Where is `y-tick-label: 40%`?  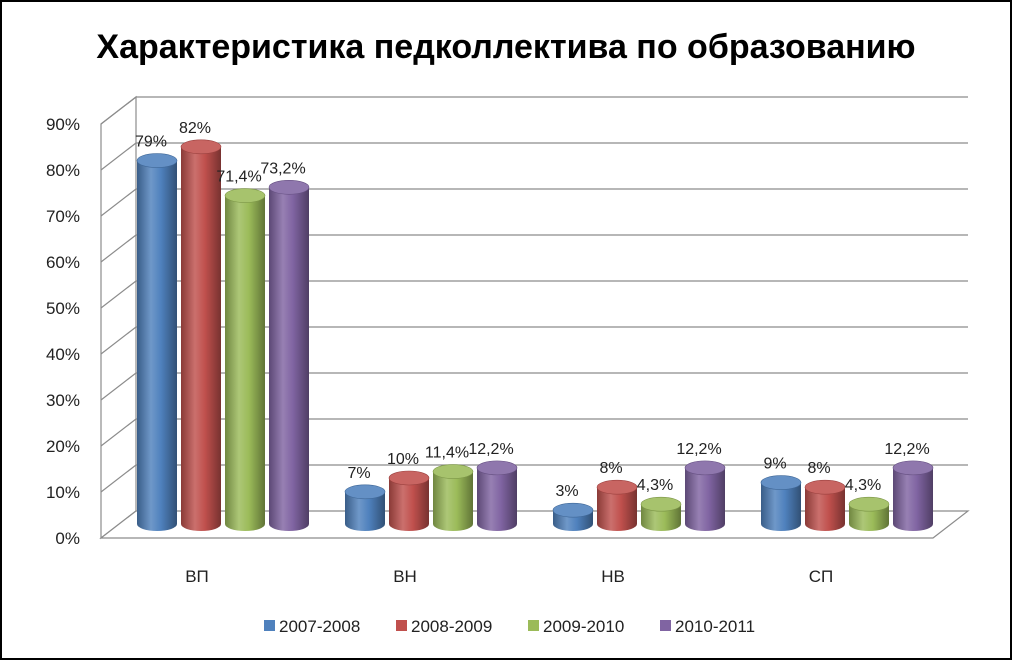 y-tick-label: 40% is located at coordinates (63, 354).